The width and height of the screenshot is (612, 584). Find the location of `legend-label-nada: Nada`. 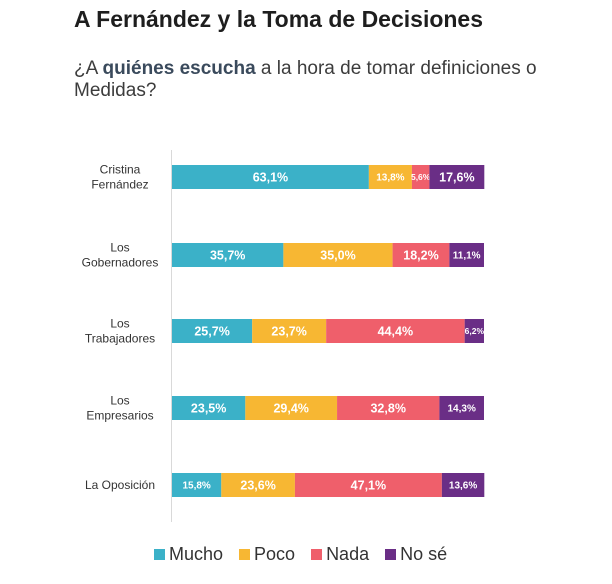

legend-label-nada: Nada is located at coordinates (348, 554).